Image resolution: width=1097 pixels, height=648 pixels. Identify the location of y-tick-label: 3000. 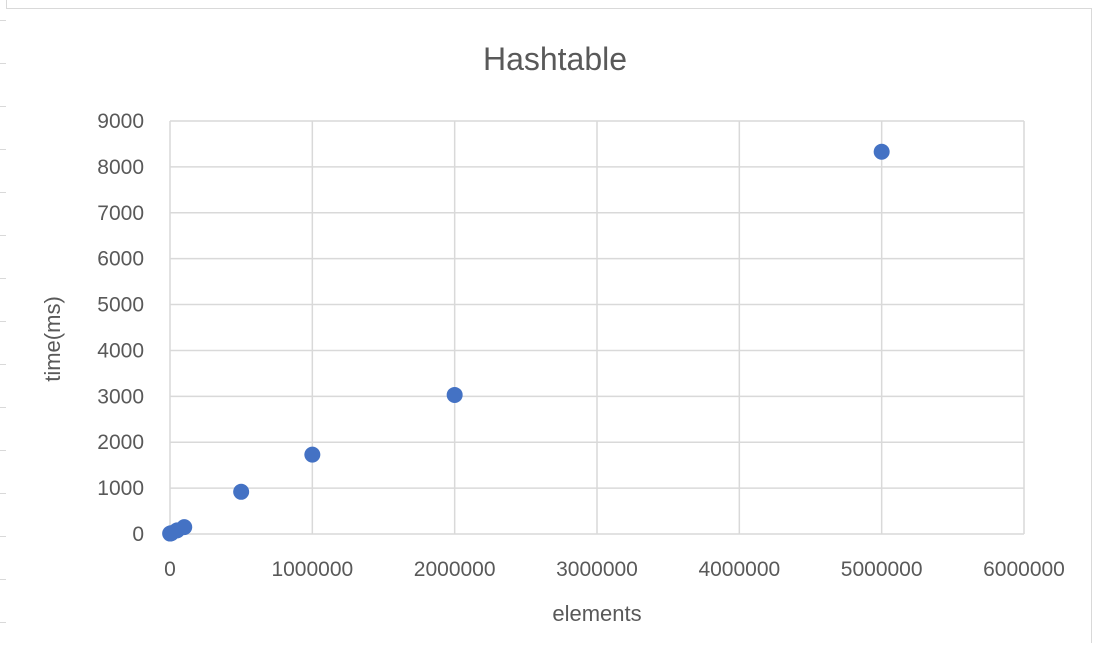
(120, 396).